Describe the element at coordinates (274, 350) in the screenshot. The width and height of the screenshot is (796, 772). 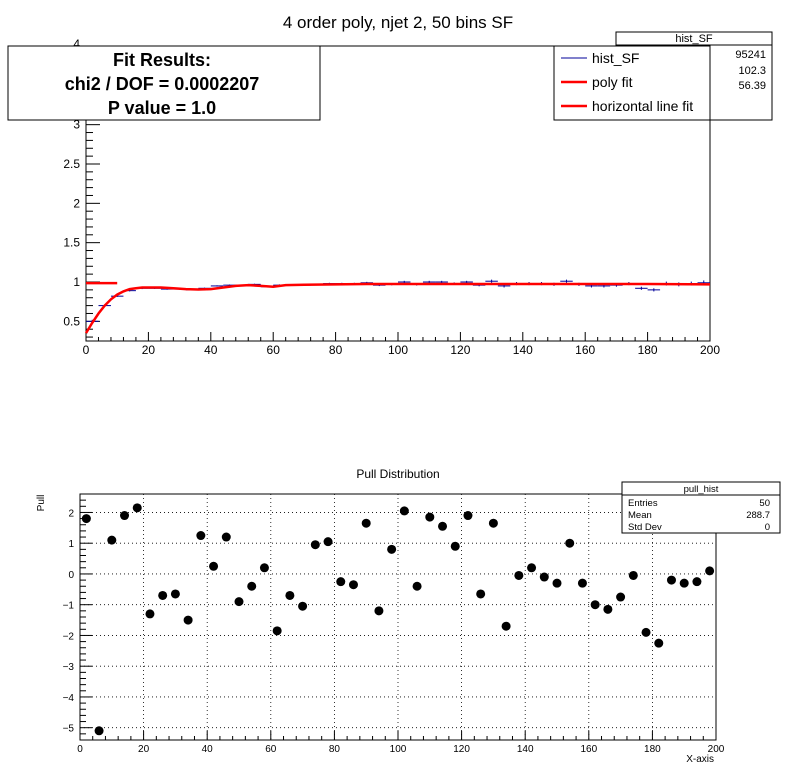
I see `fit-x-tick-label: 60` at that location.